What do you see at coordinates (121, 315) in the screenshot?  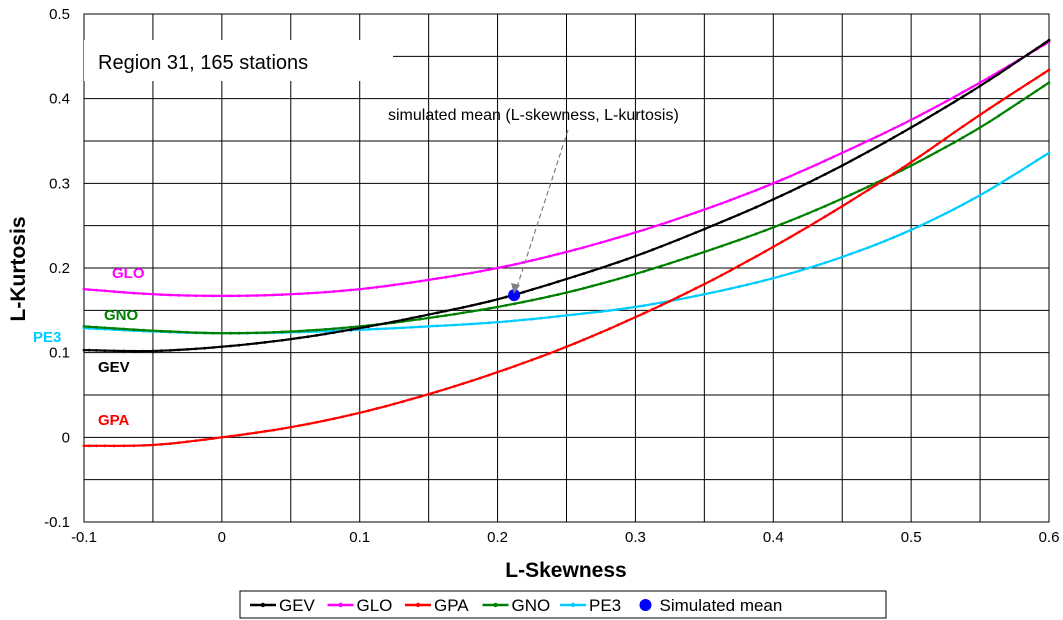 I see `curve-label-gno: GNO` at bounding box center [121, 315].